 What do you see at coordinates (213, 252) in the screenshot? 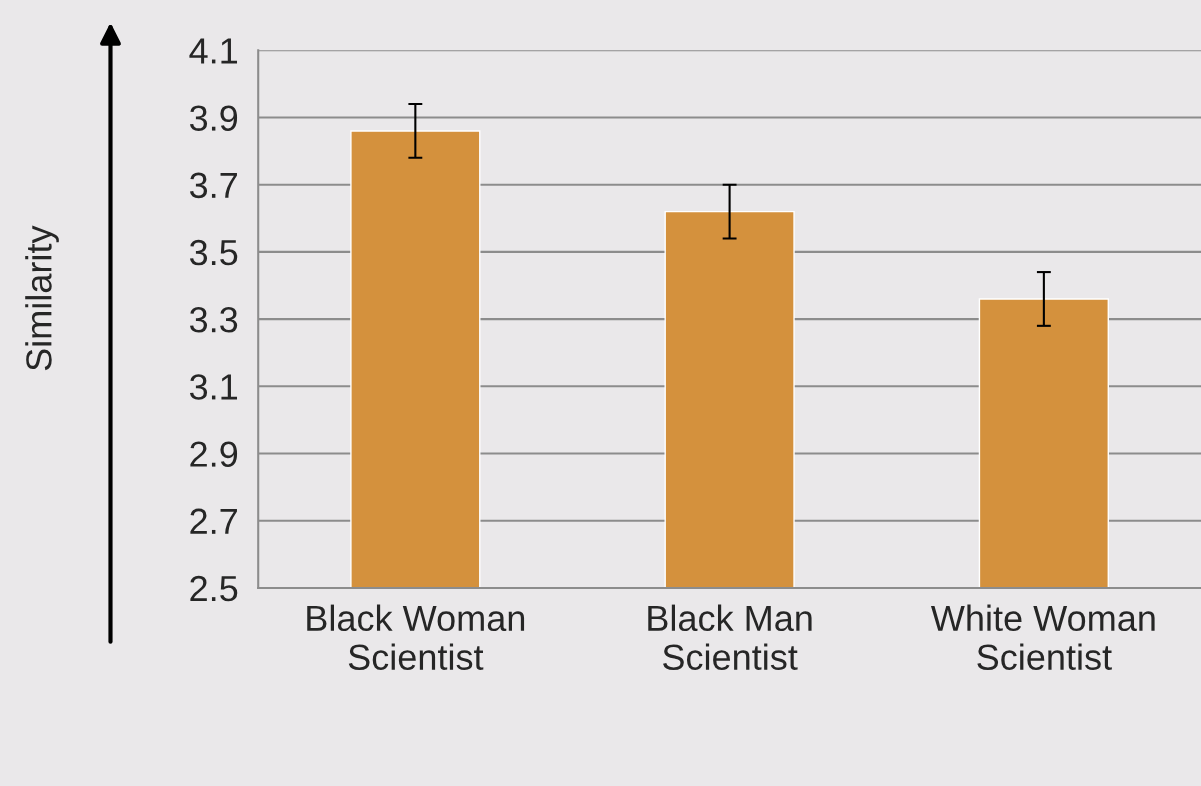
I see `y-tick-label: 3.5` at bounding box center [213, 252].